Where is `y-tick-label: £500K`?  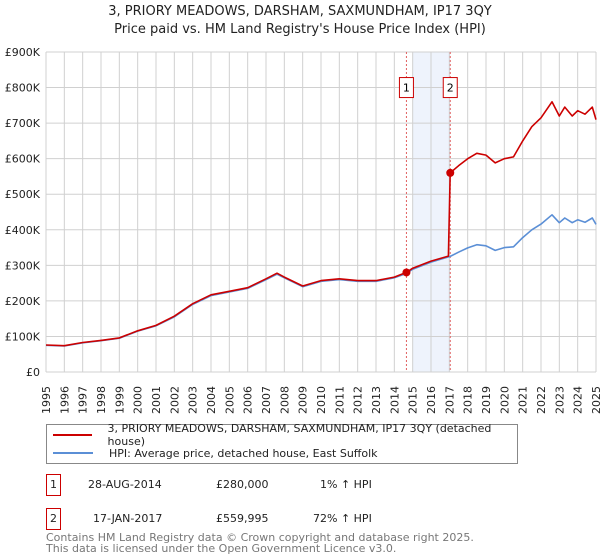 y-tick-label: £500K is located at coordinates (23, 194).